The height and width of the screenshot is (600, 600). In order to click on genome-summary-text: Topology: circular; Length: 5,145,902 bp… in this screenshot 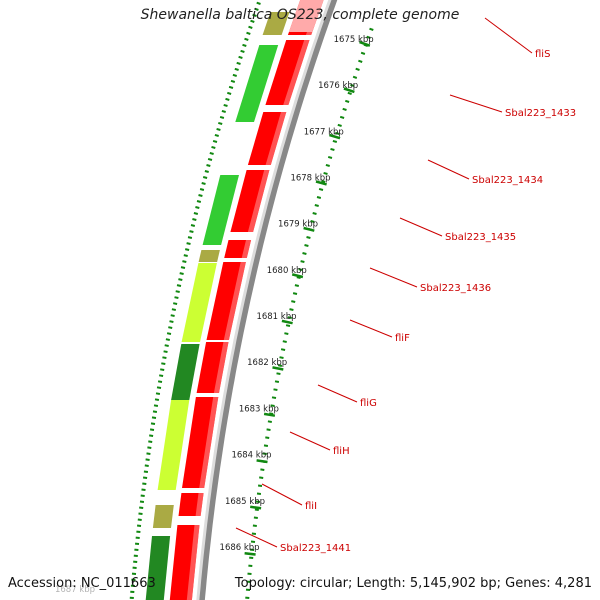, I will do `click(413, 583)`.